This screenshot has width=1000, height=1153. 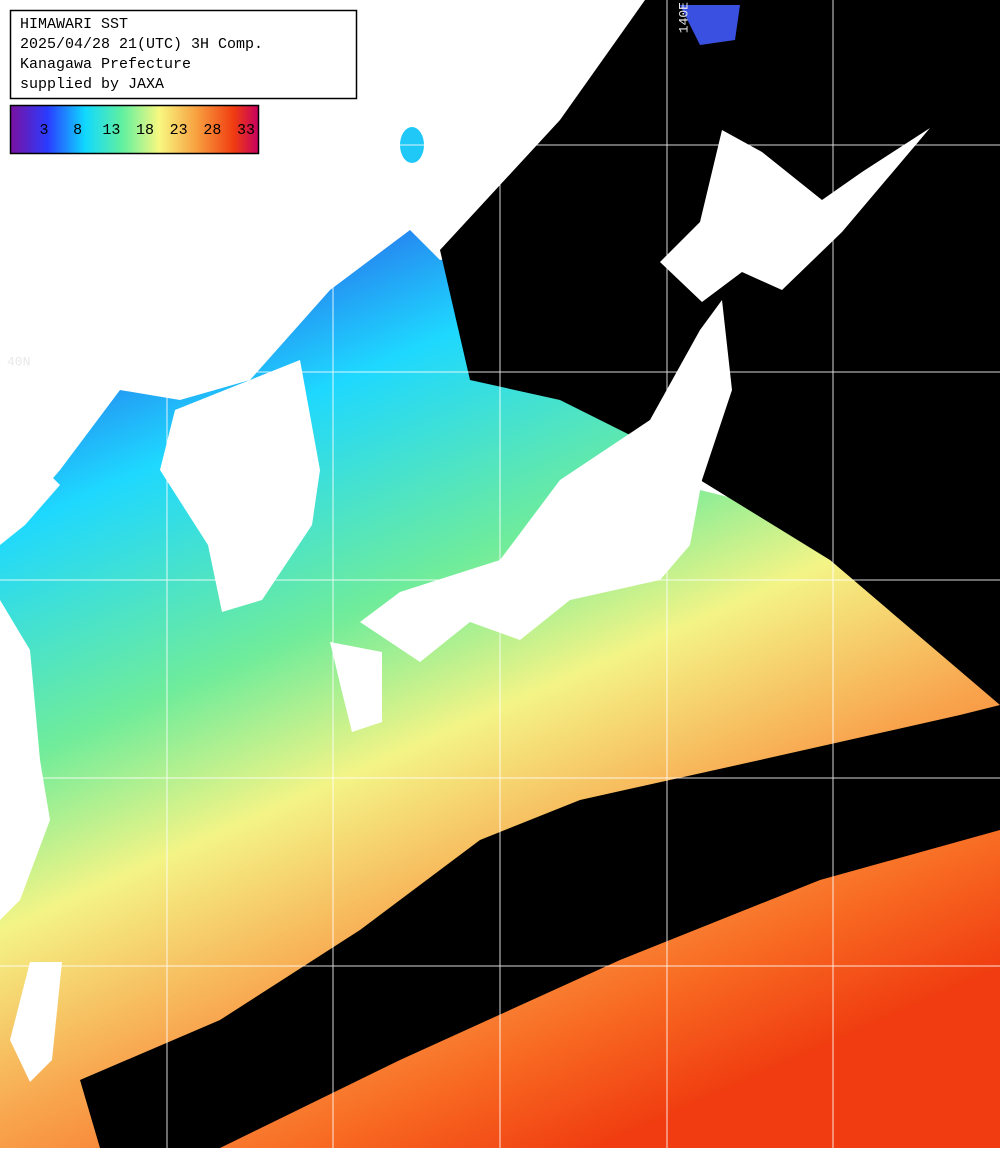 I want to click on colorbar-label: 3, so click(x=43, y=130).